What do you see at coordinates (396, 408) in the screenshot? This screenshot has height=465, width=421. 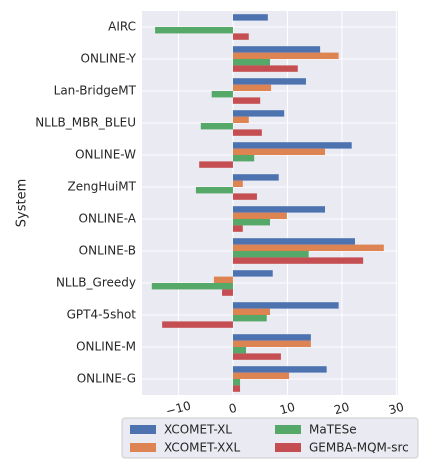 I see `x-tick-label: 30` at bounding box center [396, 408].